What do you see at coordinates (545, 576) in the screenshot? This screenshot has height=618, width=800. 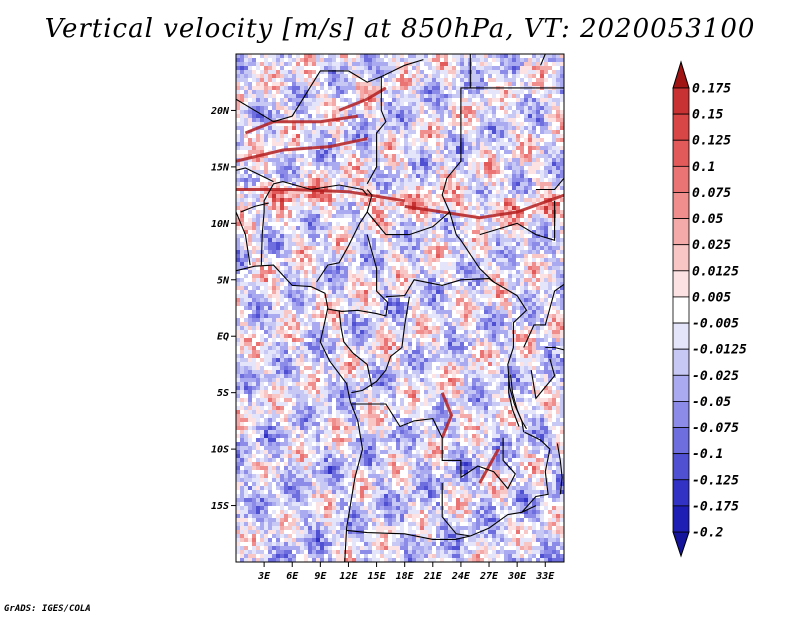 I see `x-tick-label: 33E` at bounding box center [545, 576].